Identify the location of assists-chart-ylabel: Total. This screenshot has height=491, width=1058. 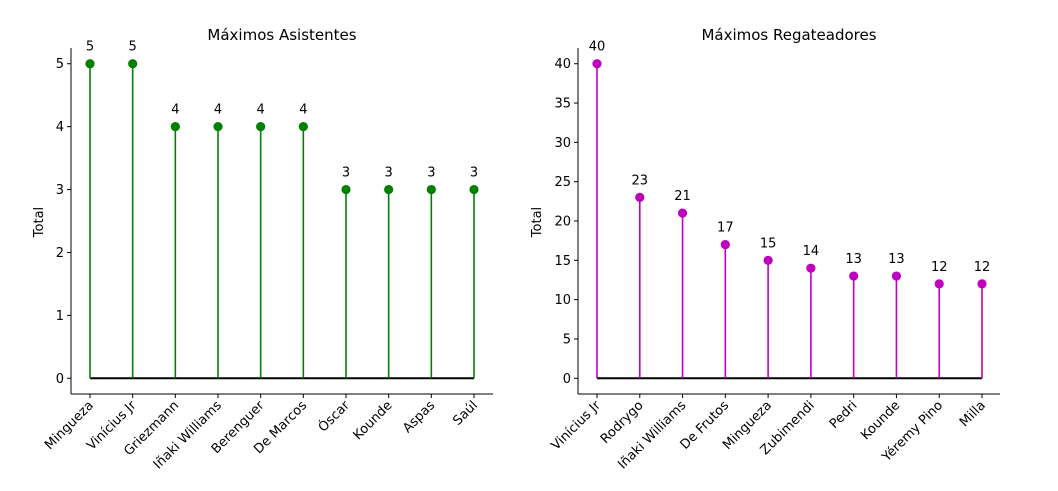
(39, 222).